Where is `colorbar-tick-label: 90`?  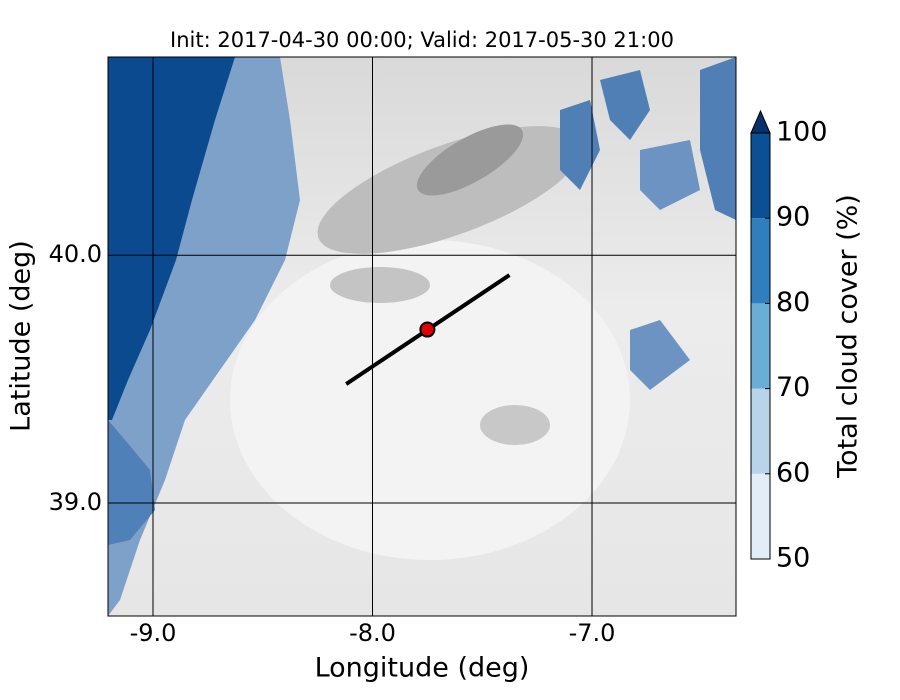
colorbar-tick-label: 90 is located at coordinates (793, 217).